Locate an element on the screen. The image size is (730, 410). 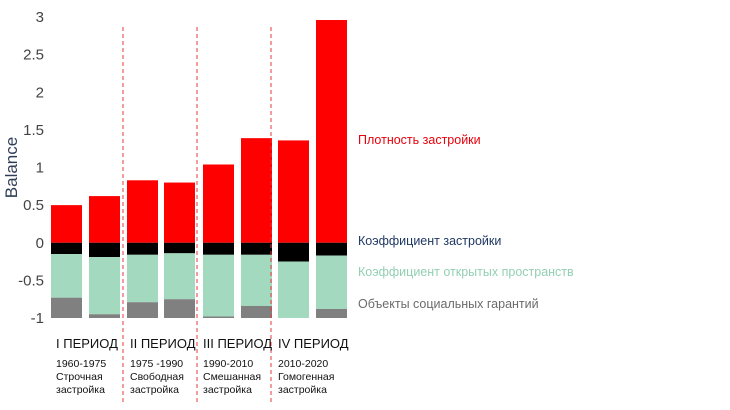
legend-label-open_space: Коэффициент открытых пространств is located at coordinates (466, 272).